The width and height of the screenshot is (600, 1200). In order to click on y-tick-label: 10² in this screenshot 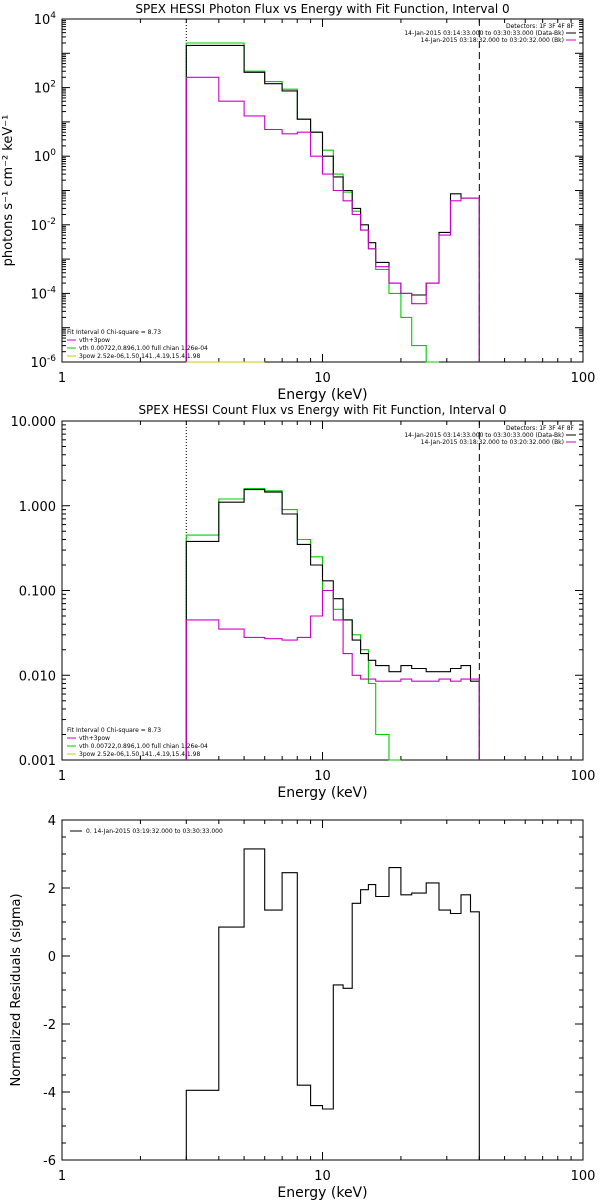, I will do `click(45, 88)`.